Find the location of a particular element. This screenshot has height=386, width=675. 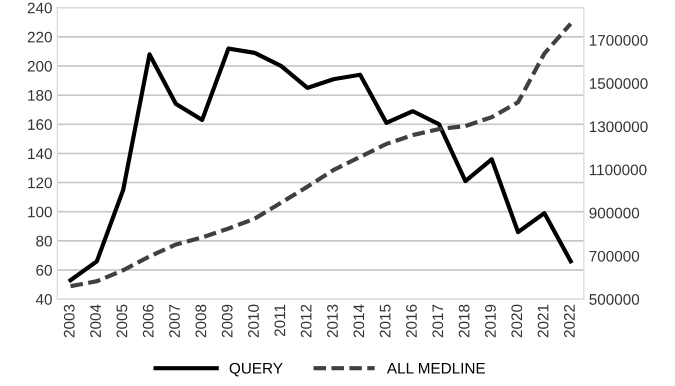

x-tick-label: 2022 is located at coordinates (569, 321).